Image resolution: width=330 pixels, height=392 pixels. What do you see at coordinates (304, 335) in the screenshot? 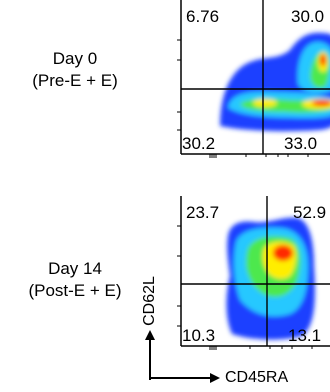
I see `panel2-quadrant-lr-value: 13.1` at bounding box center [304, 335].